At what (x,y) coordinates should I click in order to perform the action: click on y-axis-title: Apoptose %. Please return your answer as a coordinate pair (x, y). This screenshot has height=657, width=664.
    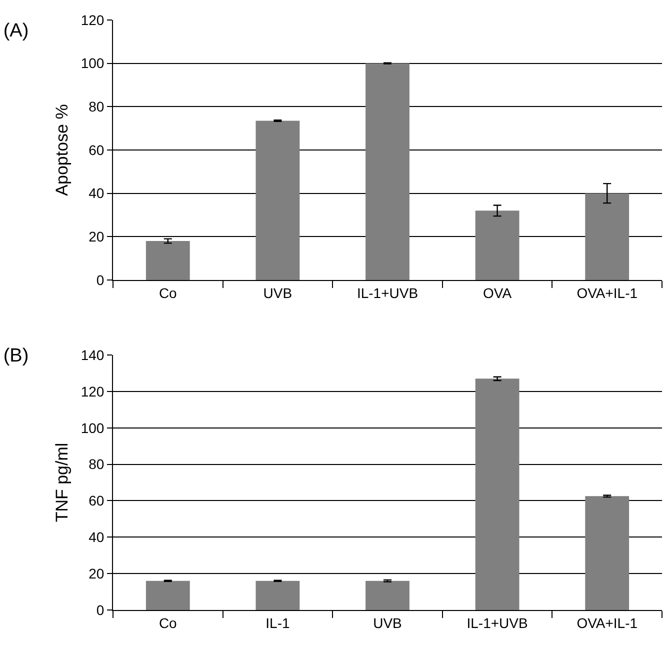
    Looking at the image, I should click on (62, 150).